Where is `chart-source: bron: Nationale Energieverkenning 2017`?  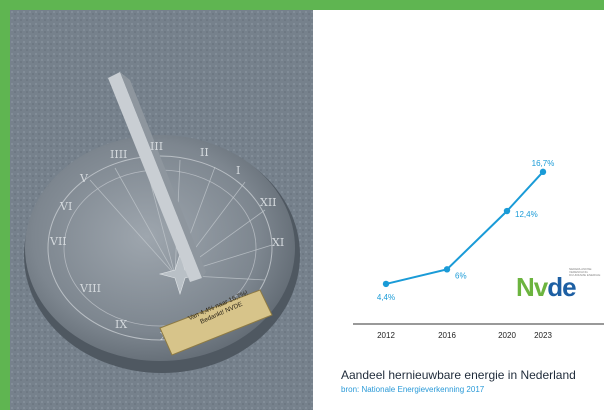
chart-source: bron: Nationale Energieverkenning 2017 is located at coordinates (413, 389).